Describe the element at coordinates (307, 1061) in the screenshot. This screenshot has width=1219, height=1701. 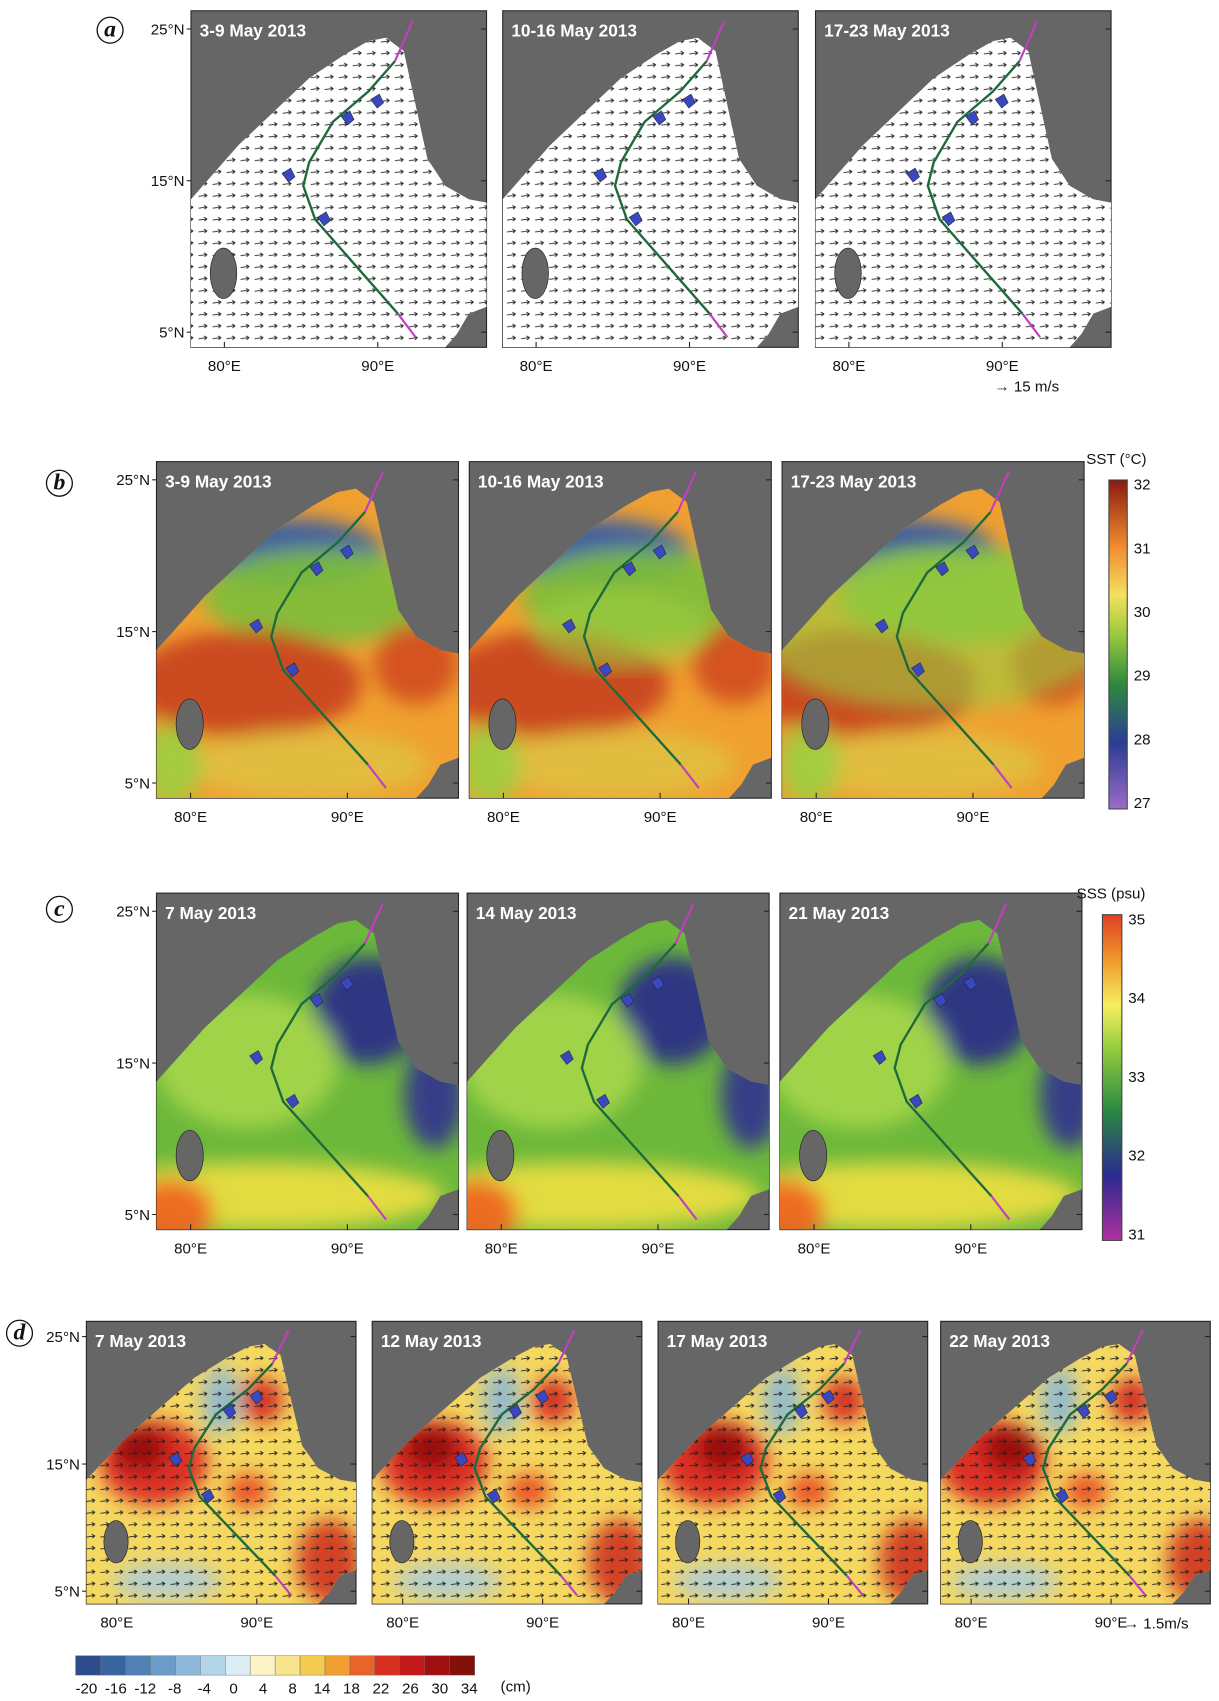
I see `map-panel: 7 May 2013` at that location.